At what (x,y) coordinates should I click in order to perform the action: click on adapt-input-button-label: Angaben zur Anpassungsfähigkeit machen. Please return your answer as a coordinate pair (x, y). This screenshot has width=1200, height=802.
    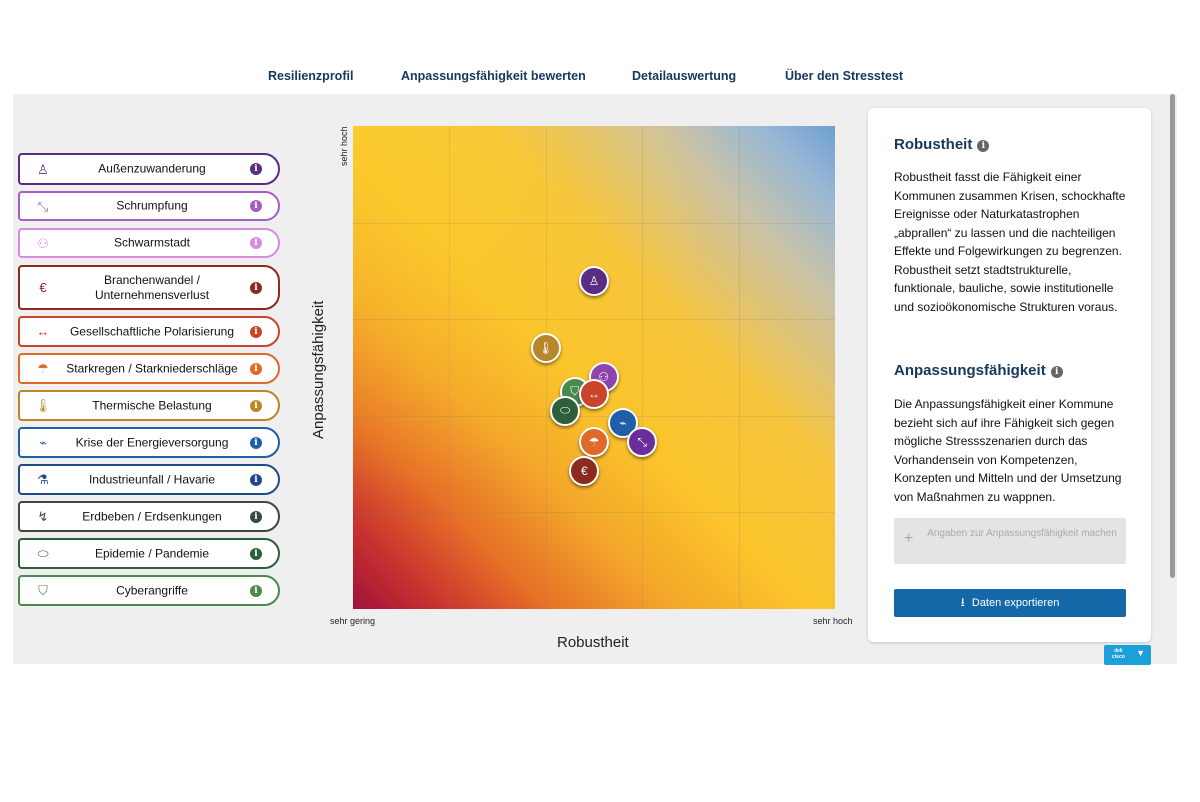
    Looking at the image, I should click on (1022, 533).